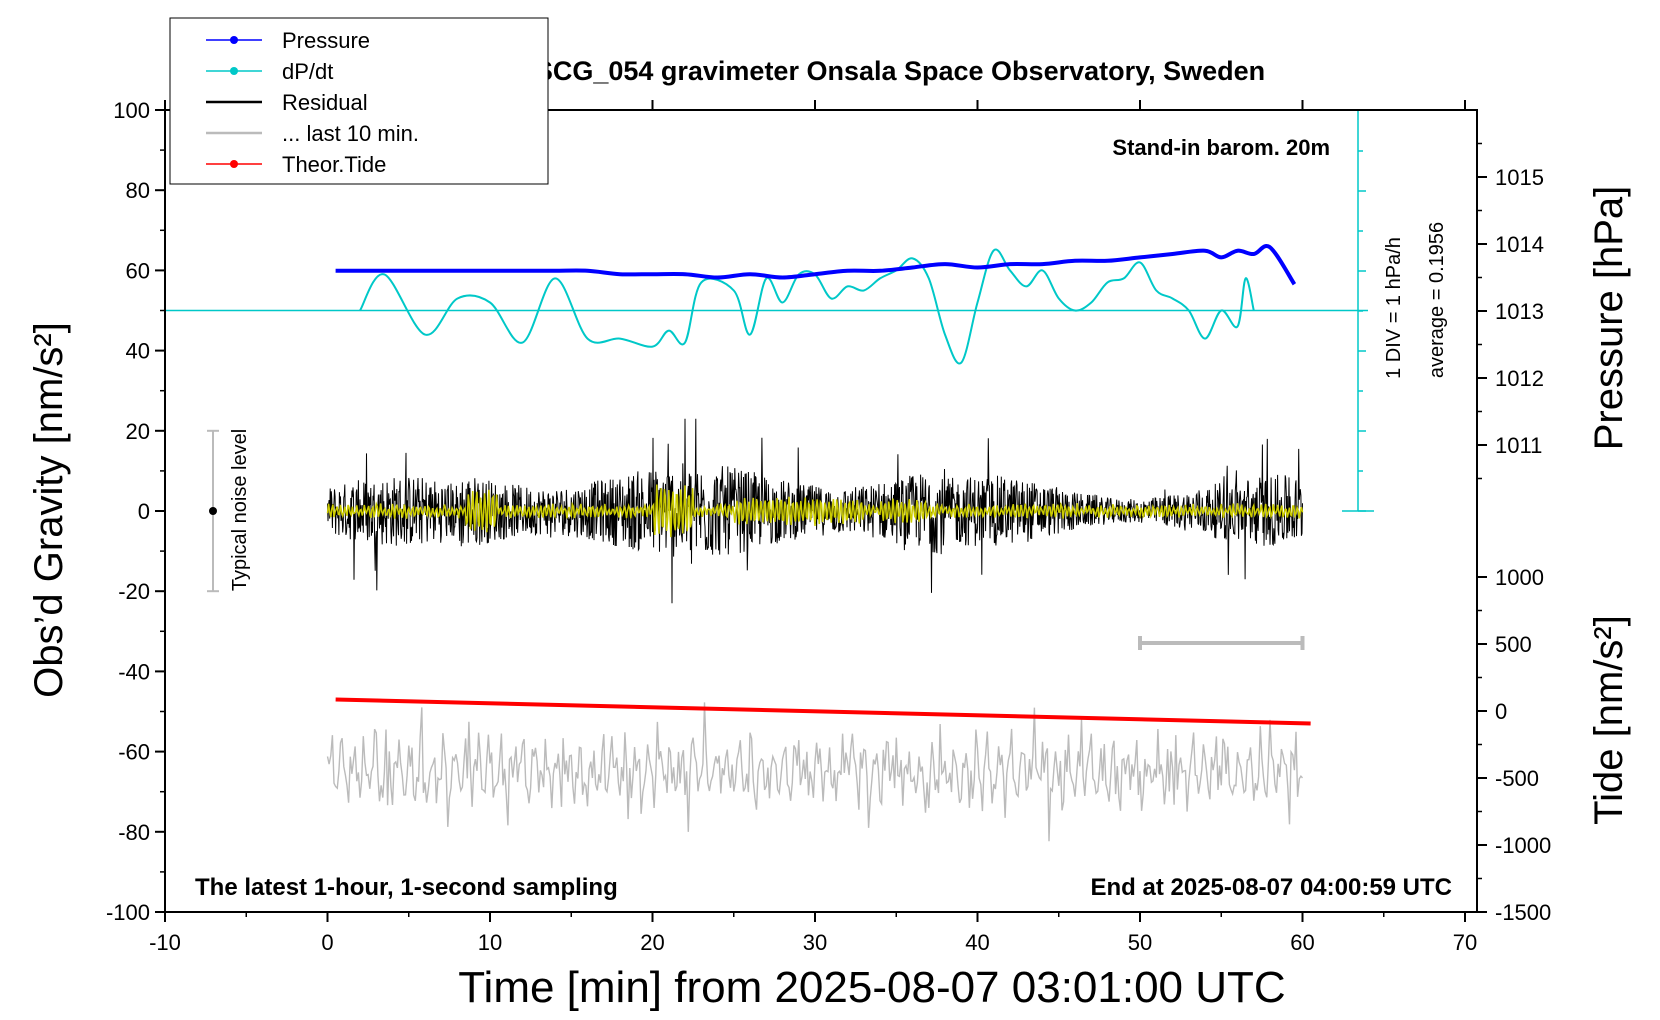 The image size is (1660, 1020). Describe the element at coordinates (134, 591) in the screenshot. I see `y-tick-label: -20` at that location.